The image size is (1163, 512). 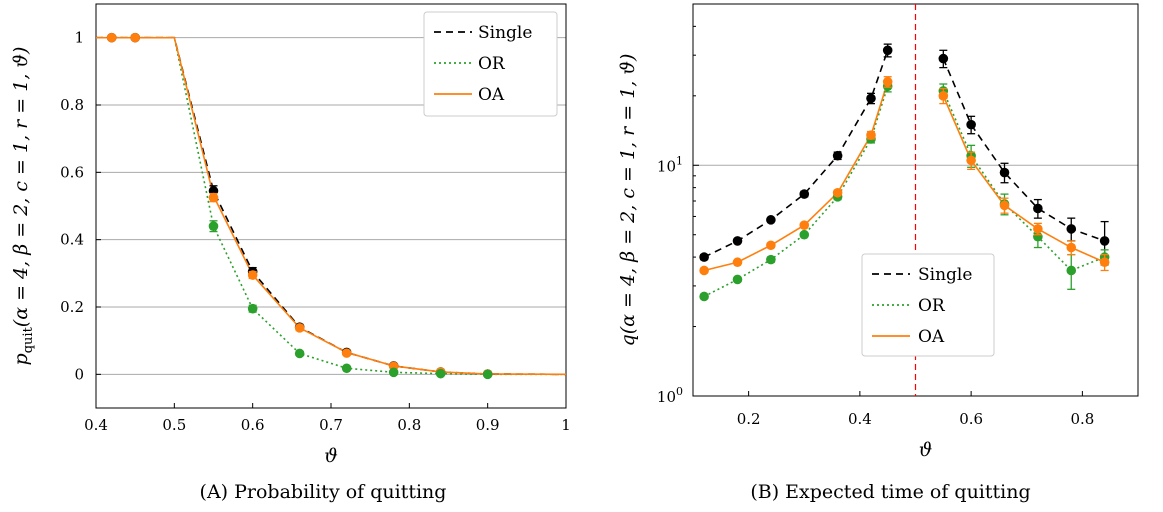 I want to click on ytick-label-b: 10⁰, so click(x=670, y=395).